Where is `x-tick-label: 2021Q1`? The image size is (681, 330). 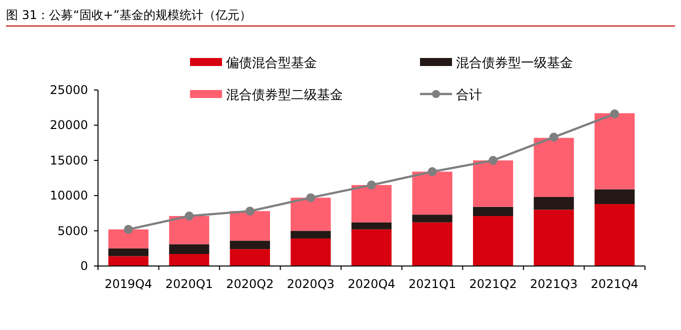 x-tick-label: 2021Q1 is located at coordinates (432, 284).